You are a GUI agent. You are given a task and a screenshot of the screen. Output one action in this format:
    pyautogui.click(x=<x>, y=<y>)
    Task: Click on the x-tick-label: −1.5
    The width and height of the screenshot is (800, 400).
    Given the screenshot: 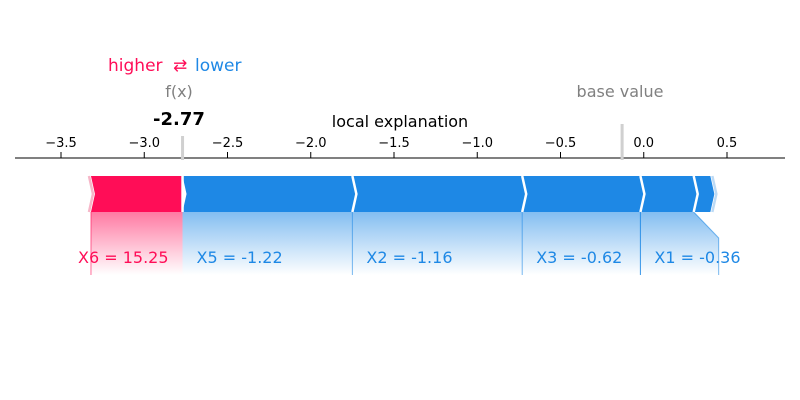 What is the action you would take?
    pyautogui.click(x=394, y=143)
    